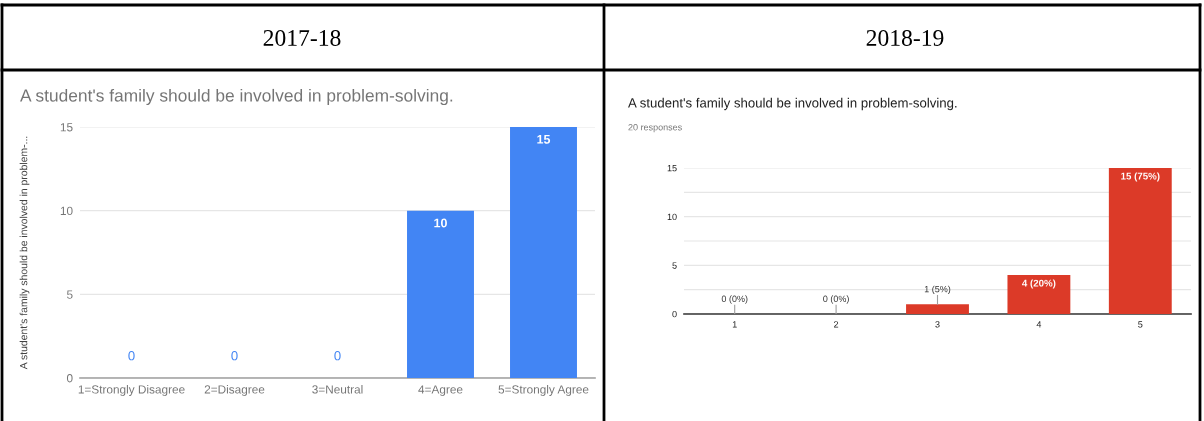  I want to click on chart-subtitle: 20 responses, so click(655, 128).